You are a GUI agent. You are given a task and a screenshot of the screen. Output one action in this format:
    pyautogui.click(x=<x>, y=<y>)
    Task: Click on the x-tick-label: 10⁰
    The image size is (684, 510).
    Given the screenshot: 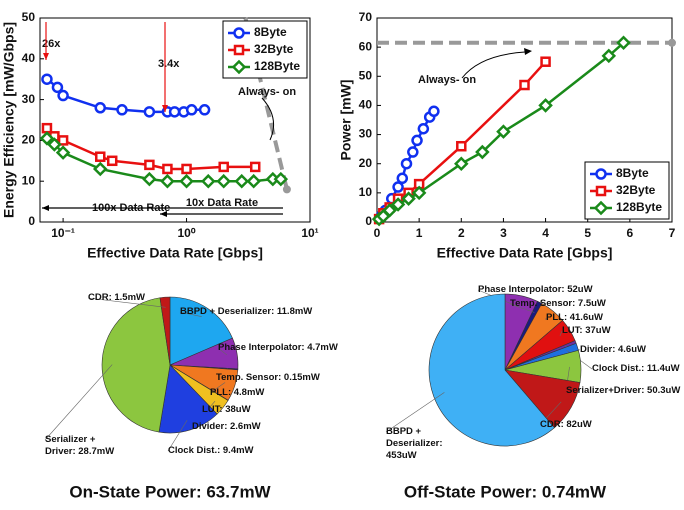 What is the action you would take?
    pyautogui.click(x=186, y=233)
    